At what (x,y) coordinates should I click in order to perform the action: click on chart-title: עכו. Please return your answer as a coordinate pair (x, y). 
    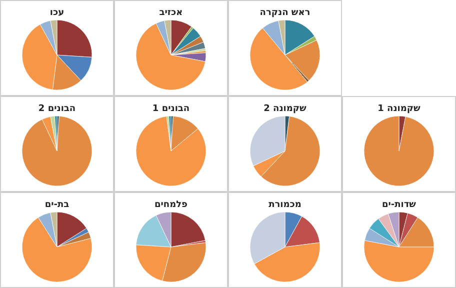
    Looking at the image, I should click on (57, 13).